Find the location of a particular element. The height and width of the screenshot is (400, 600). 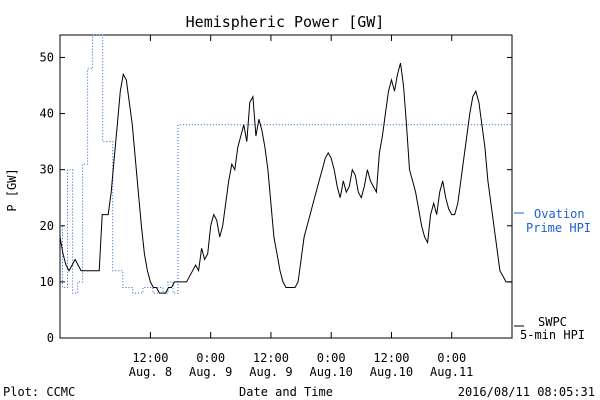

y-tick-label: 50 is located at coordinates (47, 57).